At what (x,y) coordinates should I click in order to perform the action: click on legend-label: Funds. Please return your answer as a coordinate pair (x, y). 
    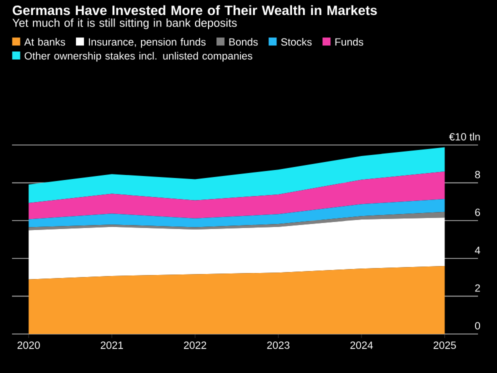
    Looking at the image, I should click on (349, 42).